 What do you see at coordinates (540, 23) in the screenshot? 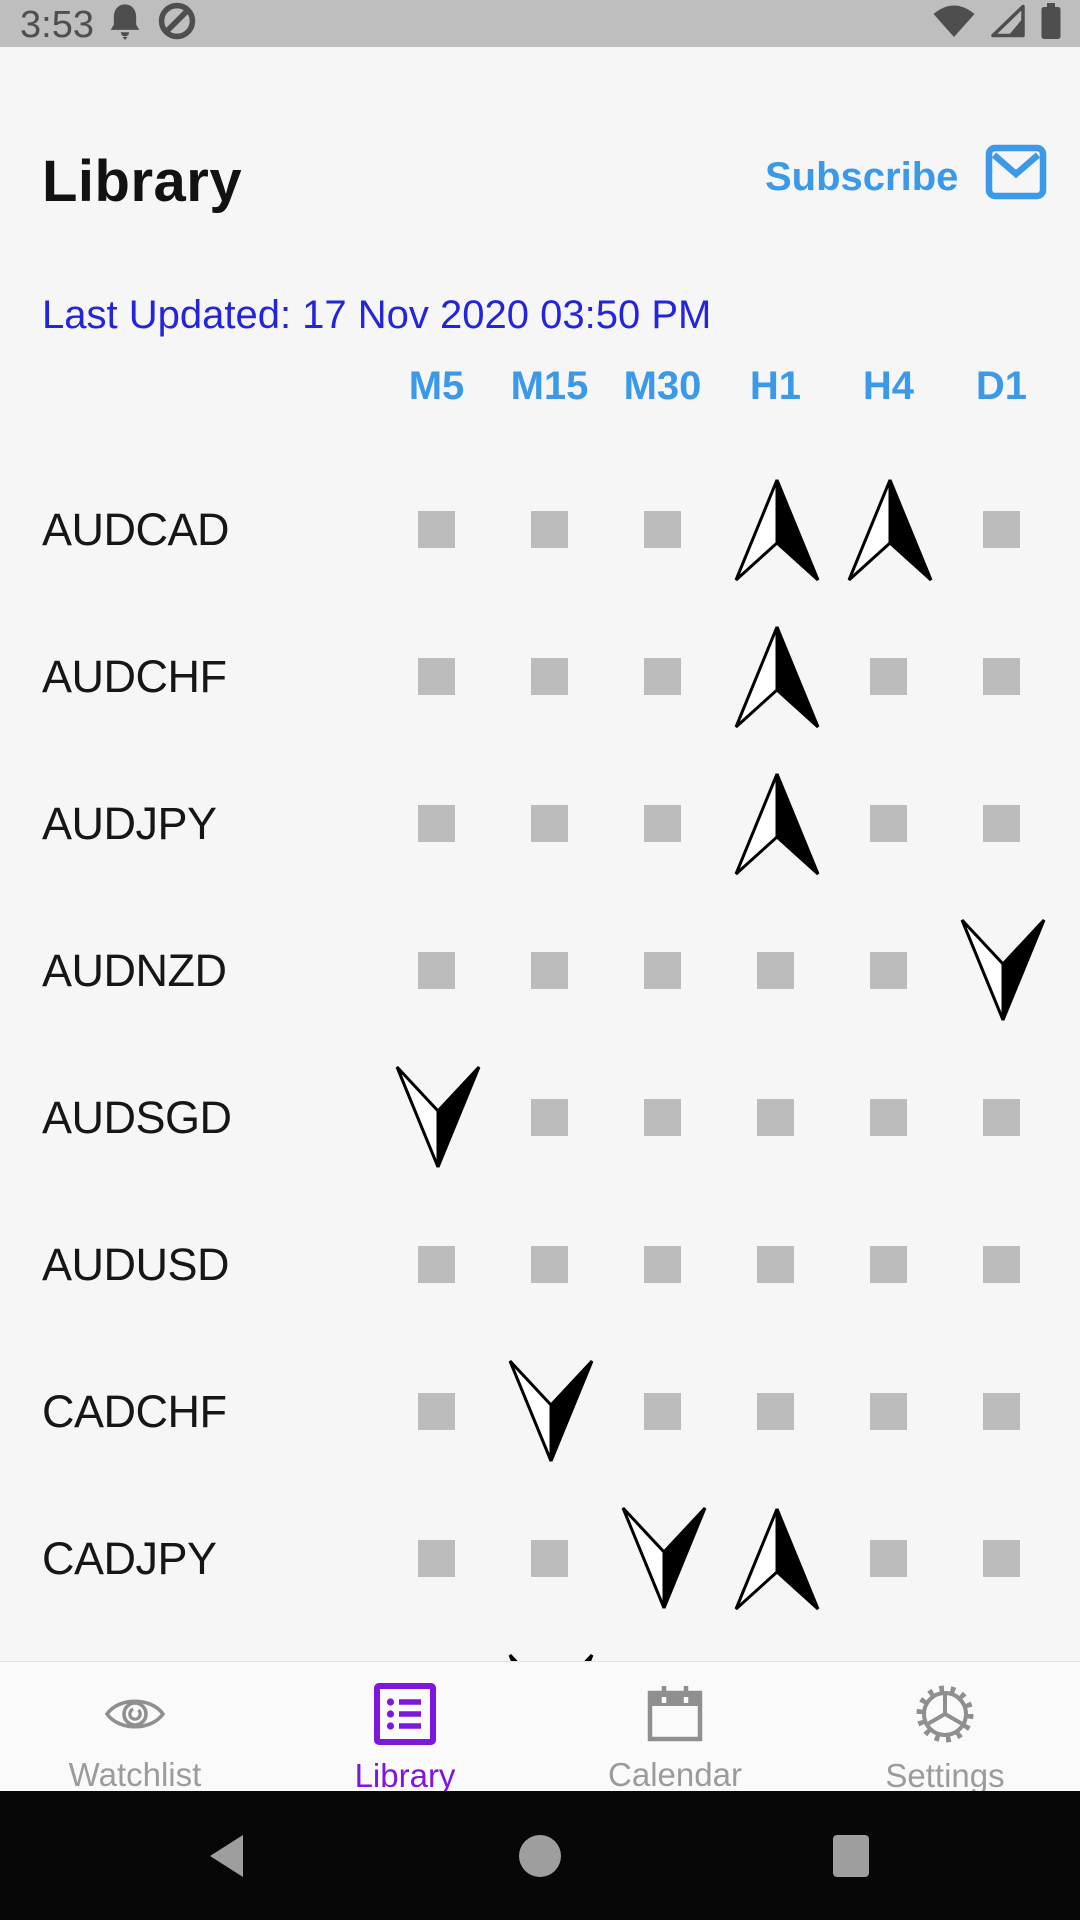
I see `status-bar: 3:53` at bounding box center [540, 23].